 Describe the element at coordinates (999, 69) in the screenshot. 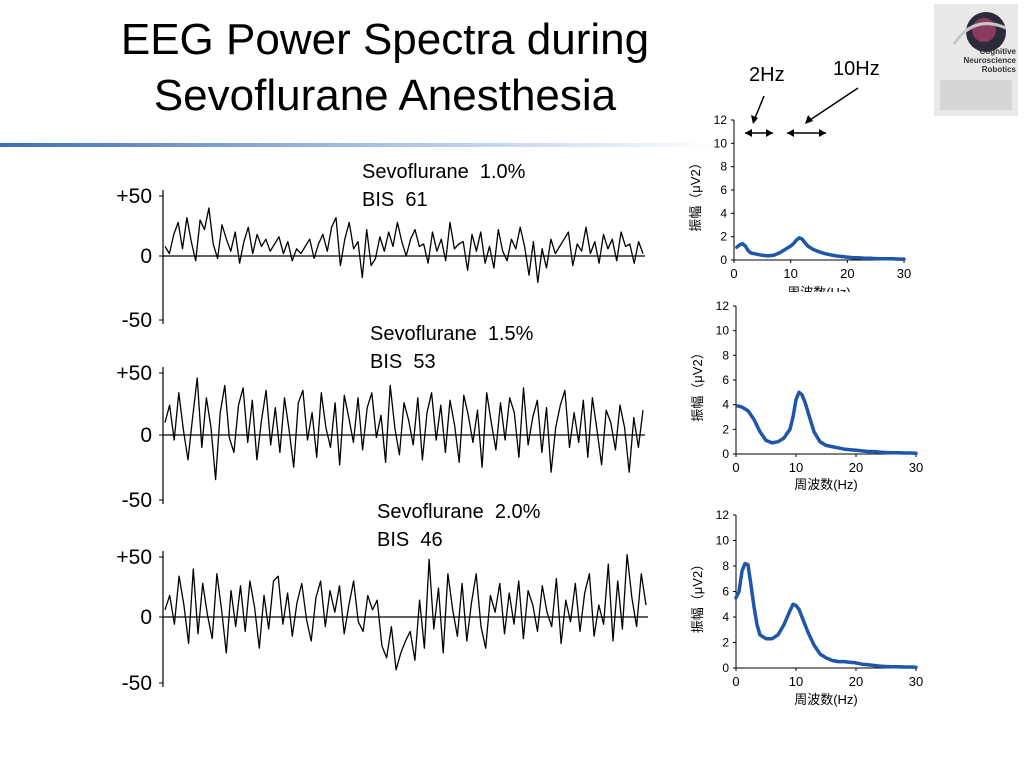

I see `logo-text-3: Robotics` at that location.